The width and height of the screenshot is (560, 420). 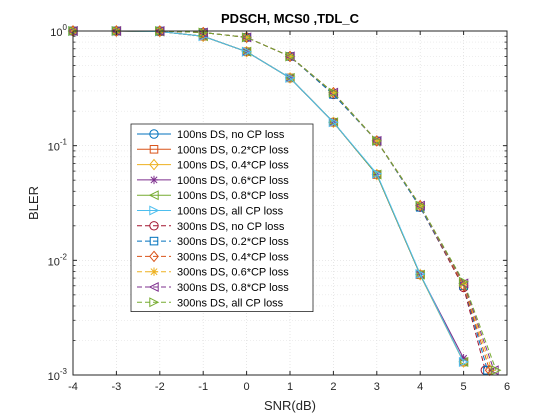 What do you see at coordinates (231, 227) in the screenshot?
I see `legend-label: 300ns DS, no CP loss` at bounding box center [231, 227].